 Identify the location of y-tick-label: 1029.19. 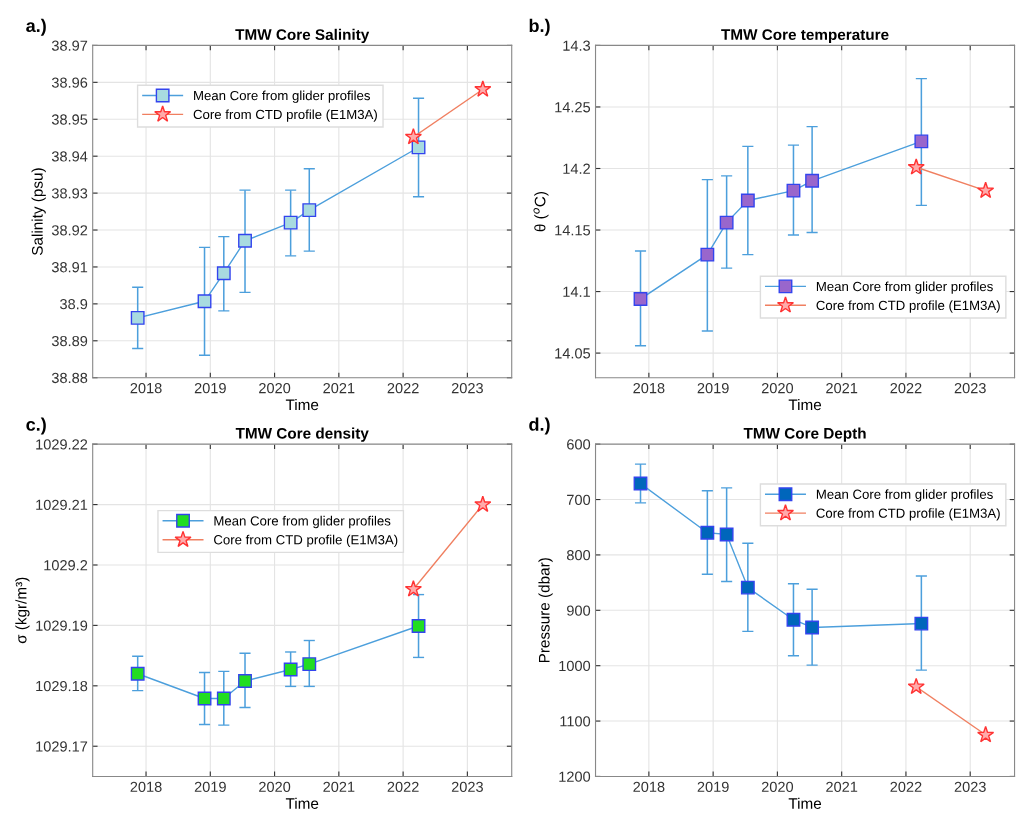
(62, 625).